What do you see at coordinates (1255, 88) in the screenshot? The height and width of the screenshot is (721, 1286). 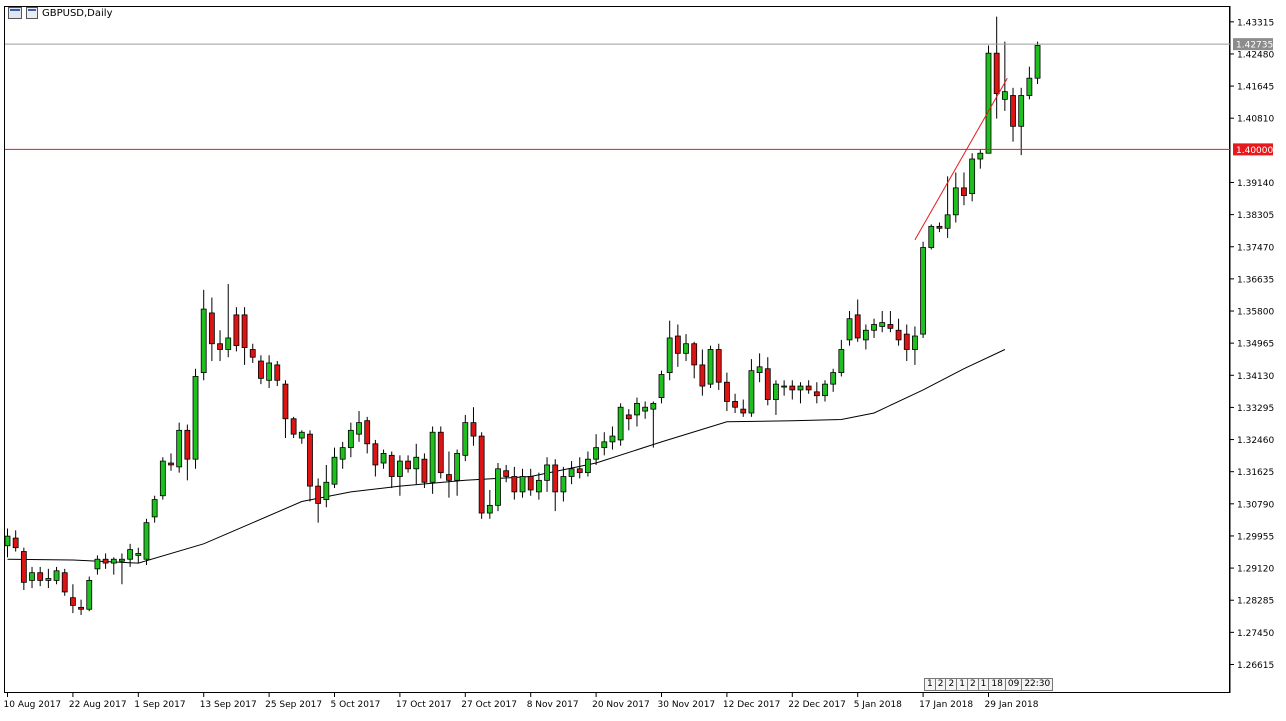 I see `price-tick-label: 1.41645` at bounding box center [1255, 88].